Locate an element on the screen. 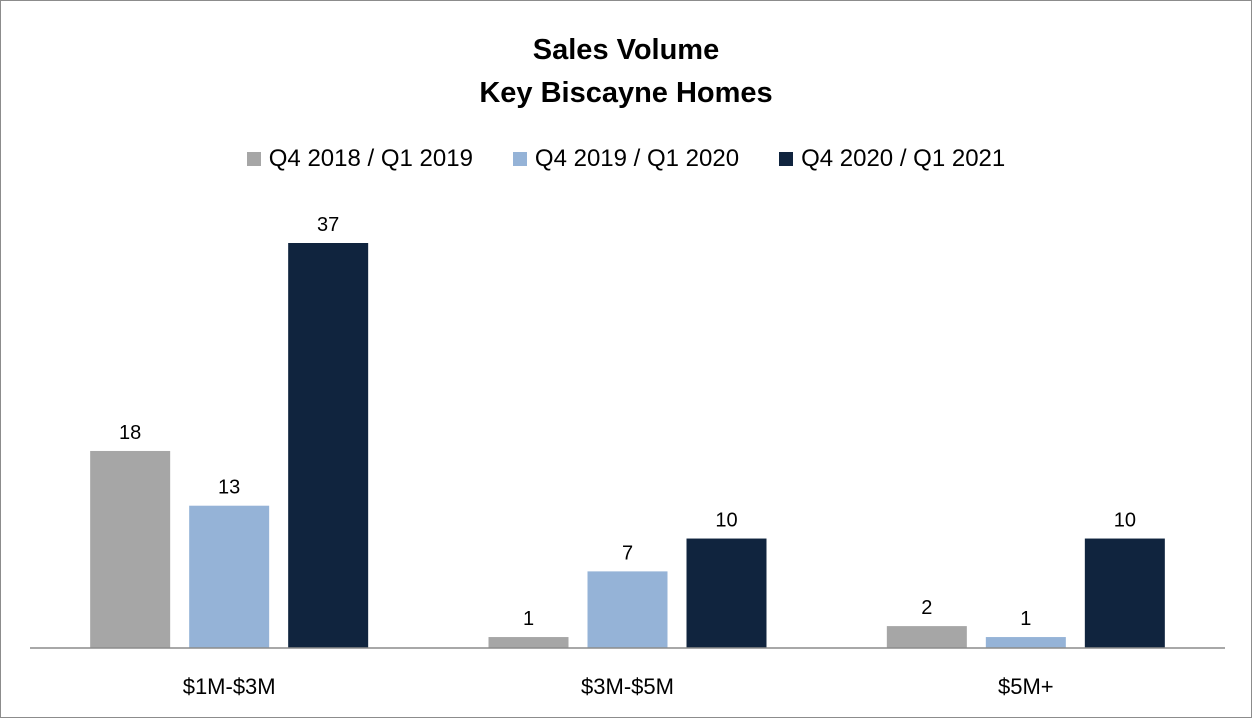  data-label-3-1: 2 is located at coordinates (926, 608).